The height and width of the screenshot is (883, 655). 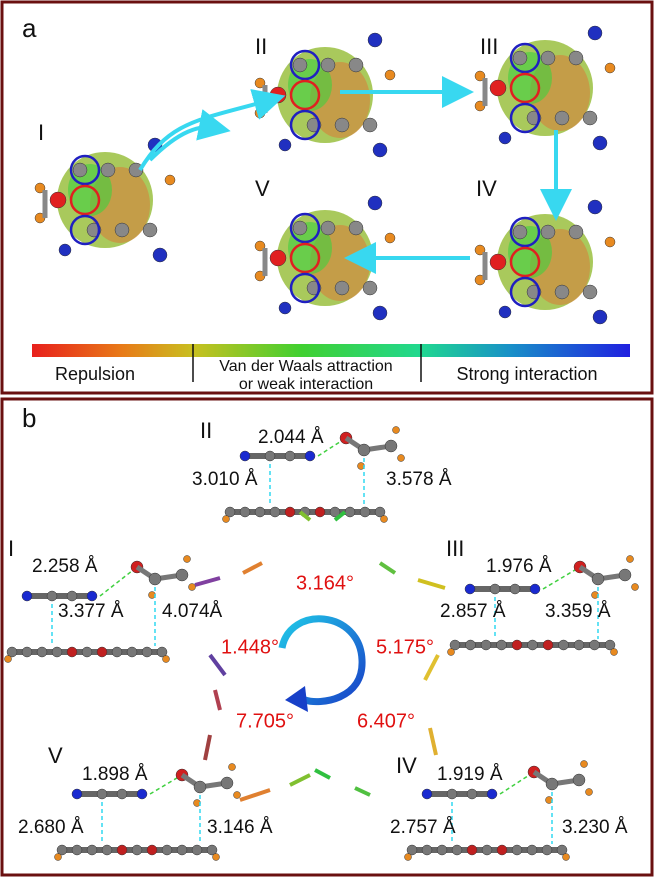 I want to click on distance: 2.044 Å, so click(x=291, y=437).